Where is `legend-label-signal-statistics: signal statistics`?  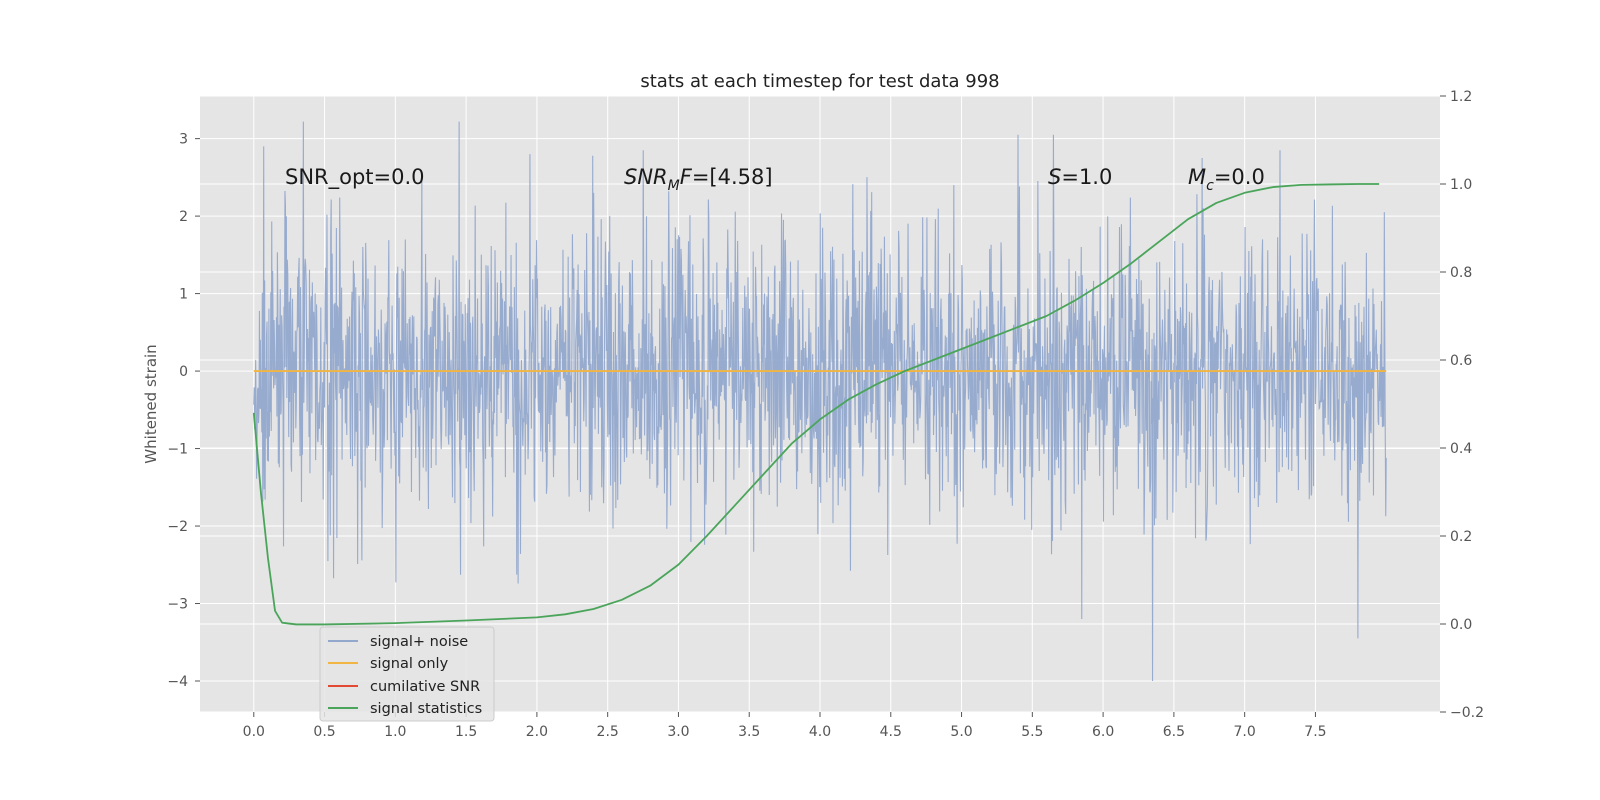 legend-label-signal-statistics: signal statistics is located at coordinates (426, 709).